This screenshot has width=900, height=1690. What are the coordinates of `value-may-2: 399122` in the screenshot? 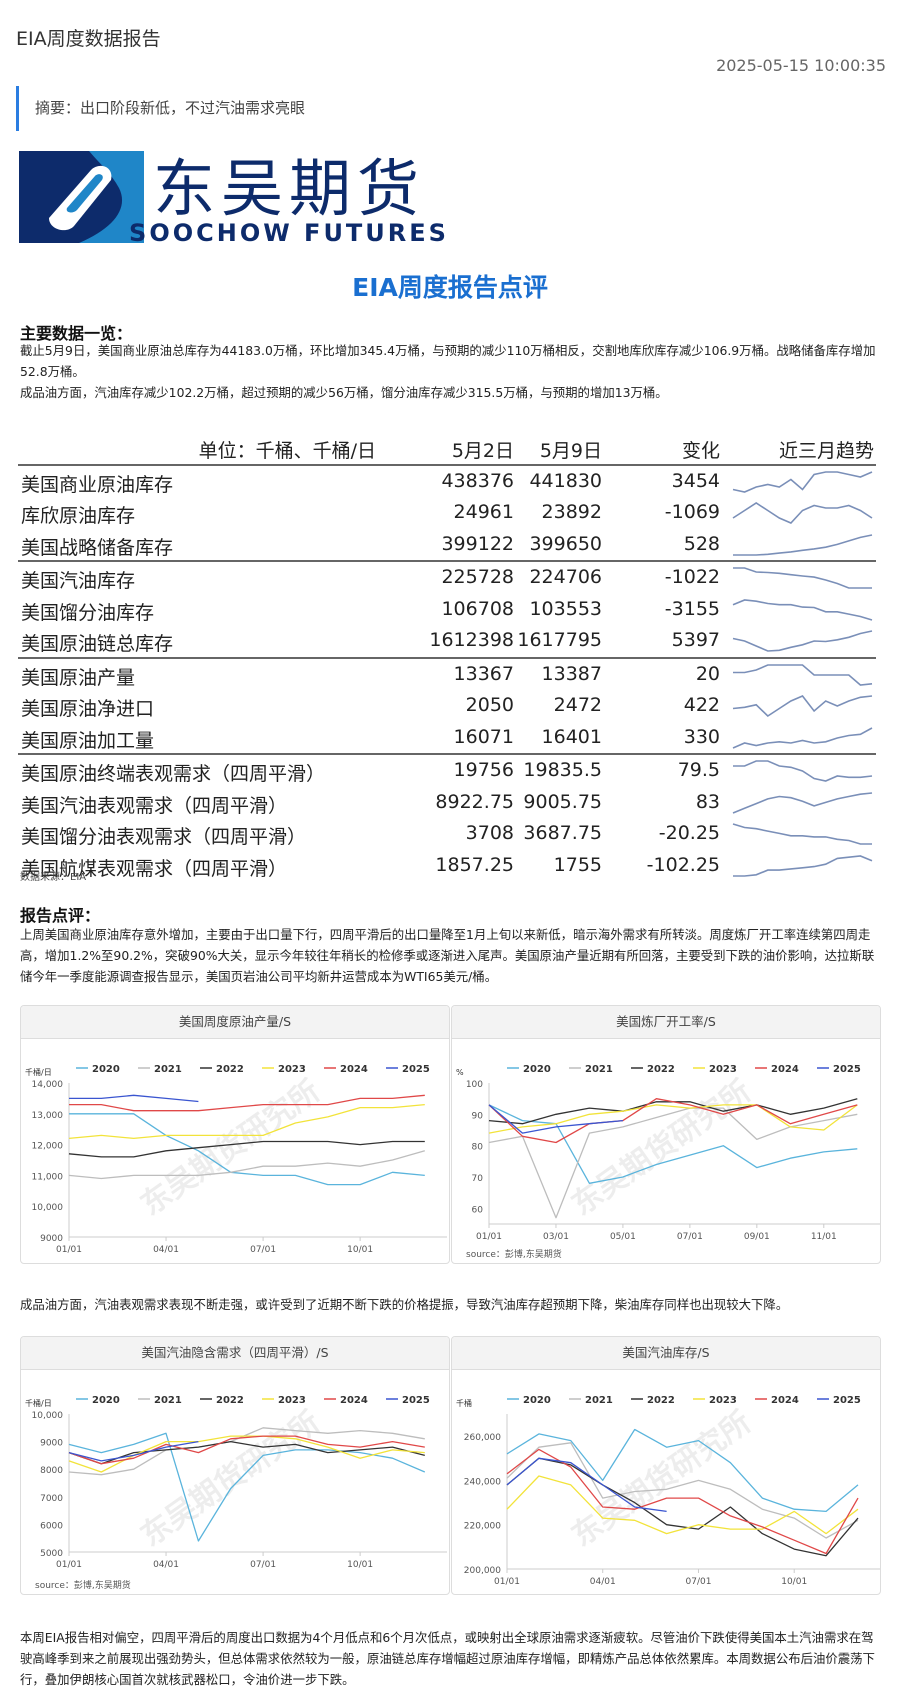 It's located at (477, 543).